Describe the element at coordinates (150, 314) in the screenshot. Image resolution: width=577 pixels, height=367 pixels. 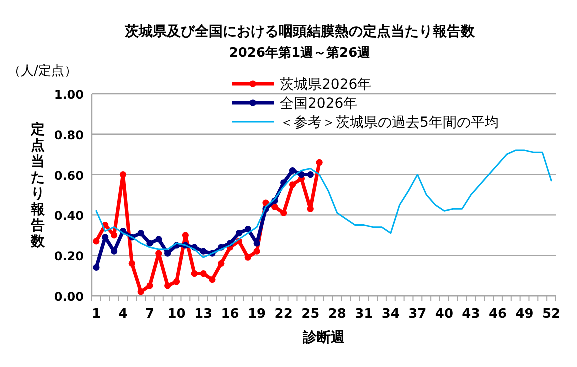
I see `x-tick-label: 7` at that location.